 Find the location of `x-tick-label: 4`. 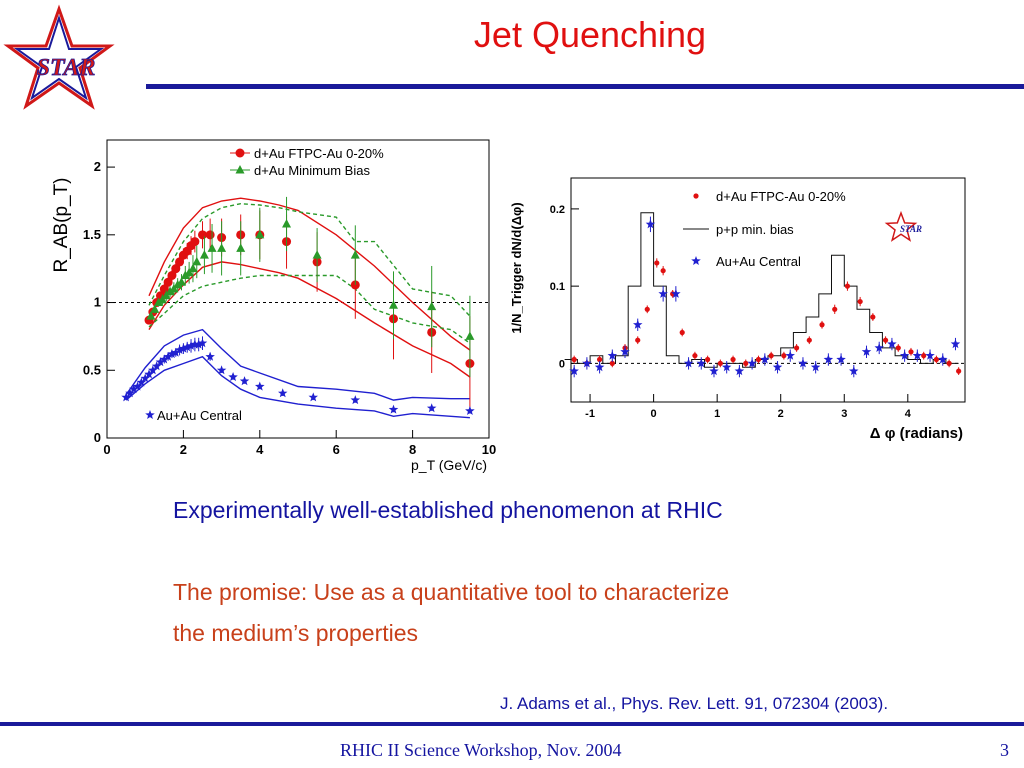

x-tick-label: 4 is located at coordinates (260, 449).